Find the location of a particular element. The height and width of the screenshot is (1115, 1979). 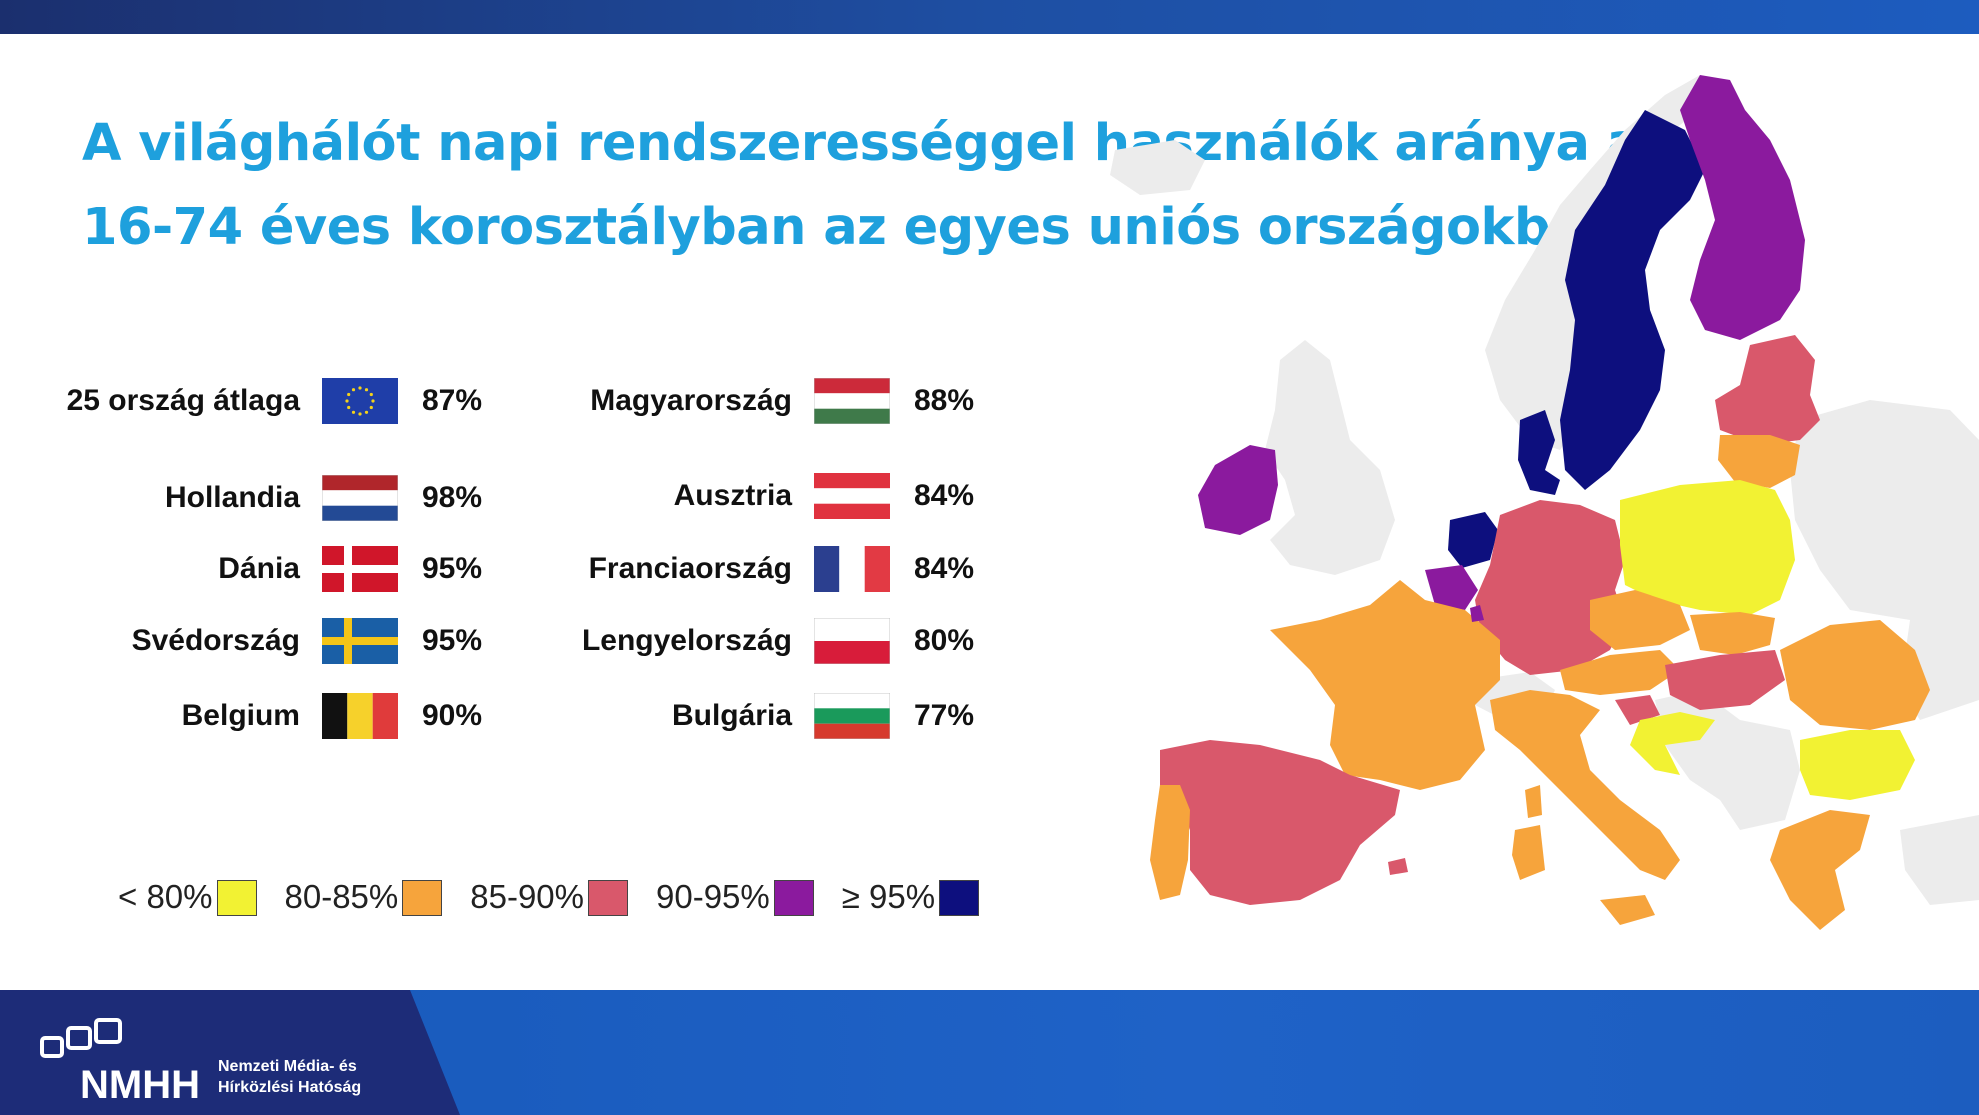

legend-item: 85-90% is located at coordinates (549, 897).